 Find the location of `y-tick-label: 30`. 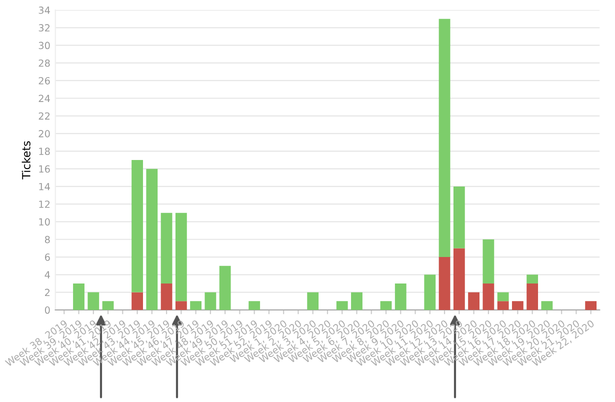

y-tick-label: 30 is located at coordinates (44, 46).